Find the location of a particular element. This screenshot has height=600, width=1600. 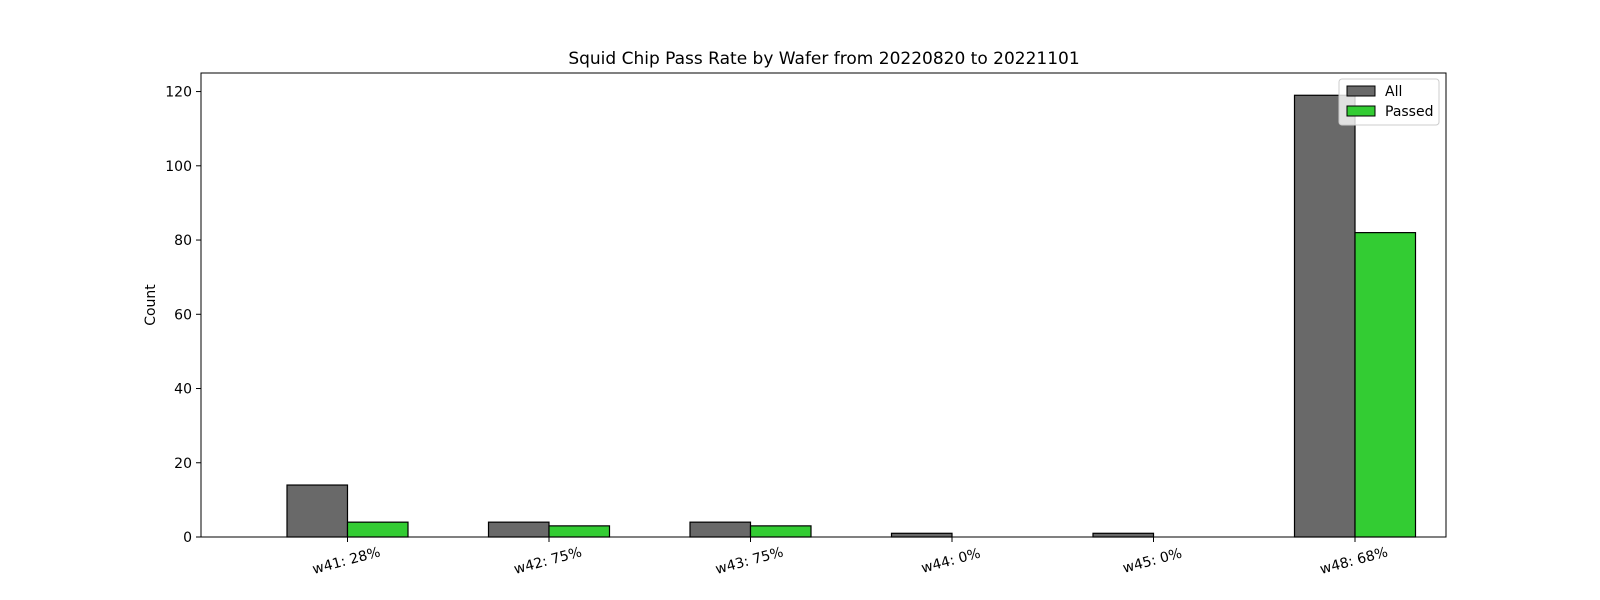

legend-label-passed: Passed is located at coordinates (1409, 112).